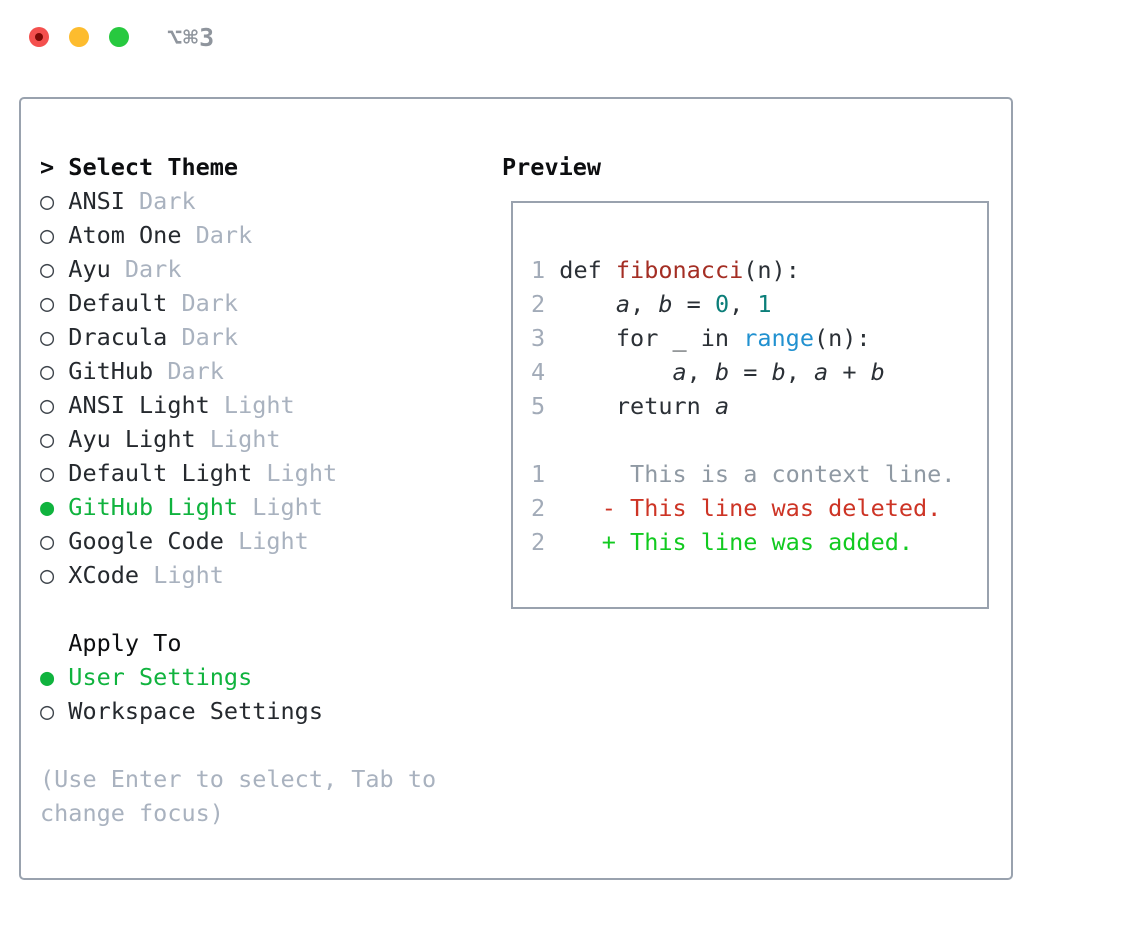  Describe the element at coordinates (270, 303) in the screenshot. I see `theme-option: ○ Default Dark` at that location.